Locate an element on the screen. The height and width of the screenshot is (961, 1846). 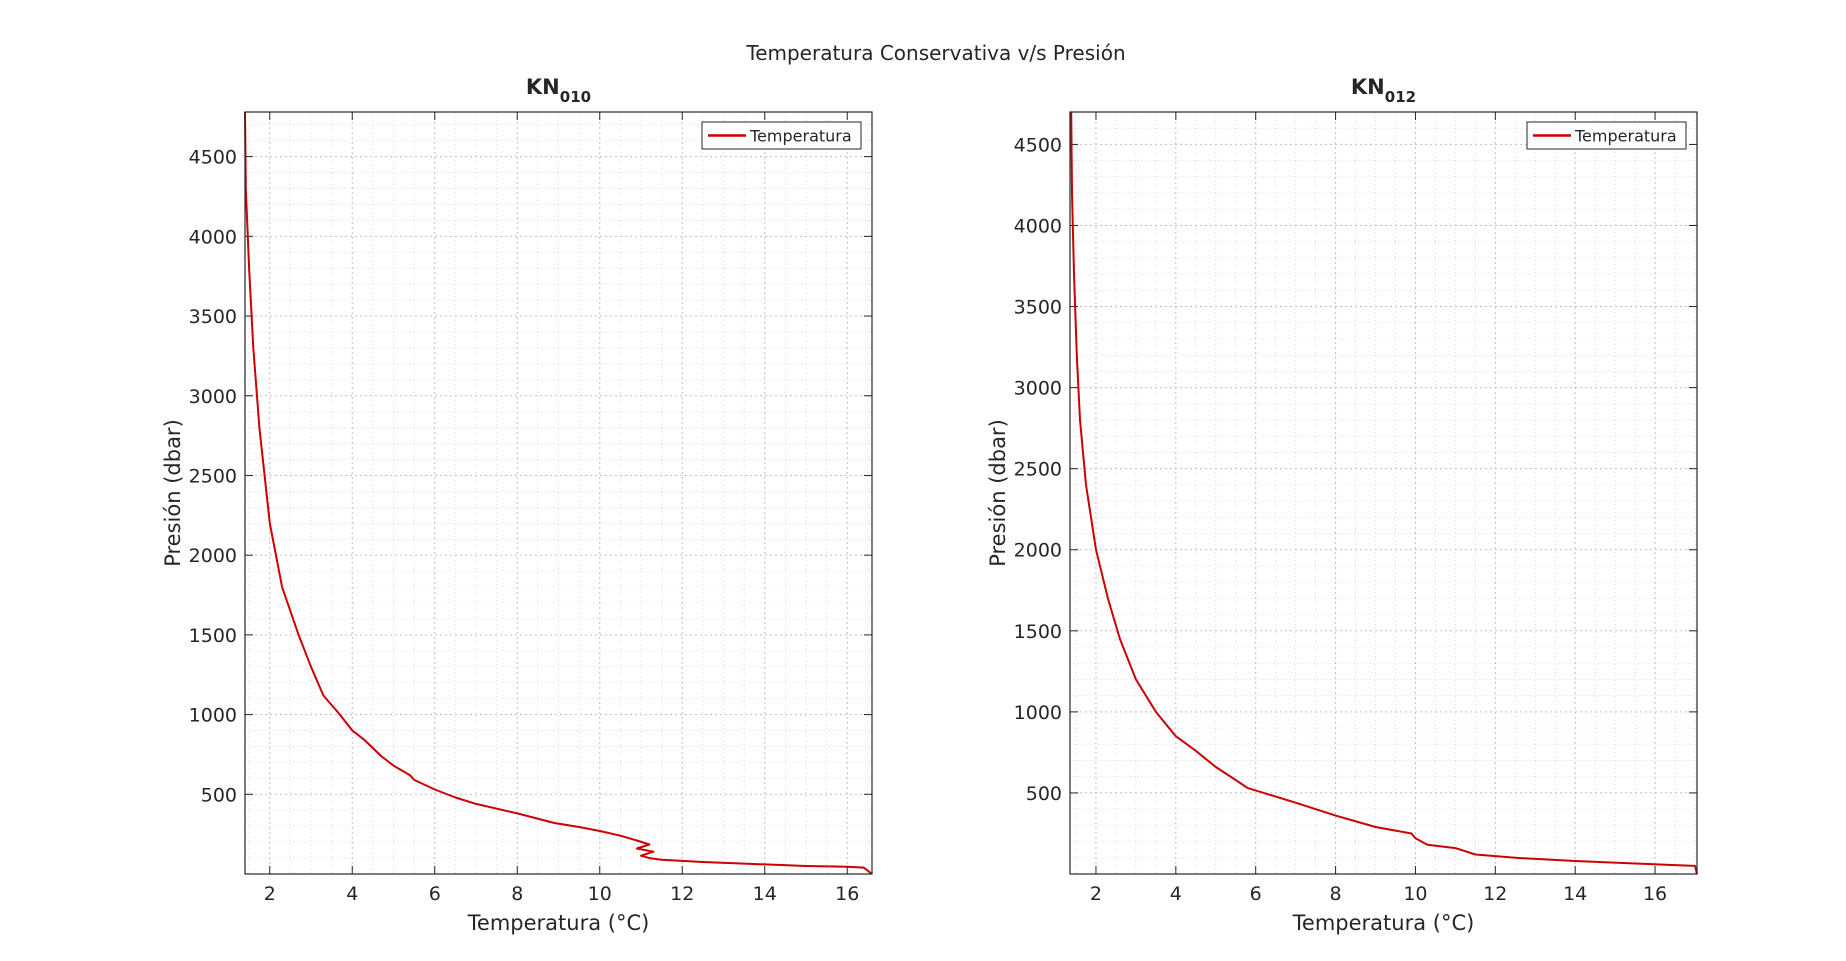
chart-title: KN010 is located at coordinates (558, 90).